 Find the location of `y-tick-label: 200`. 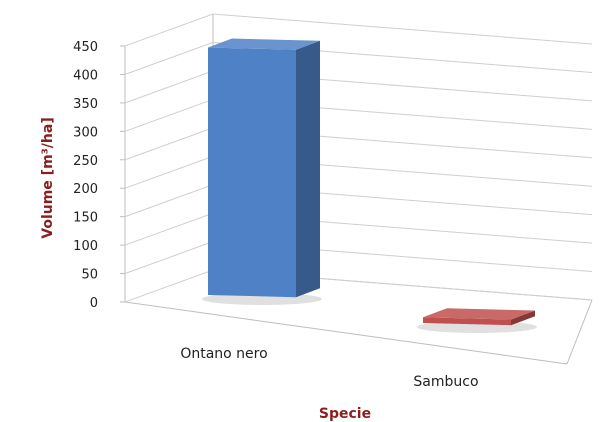

y-tick-label: 200 is located at coordinates (85, 189).